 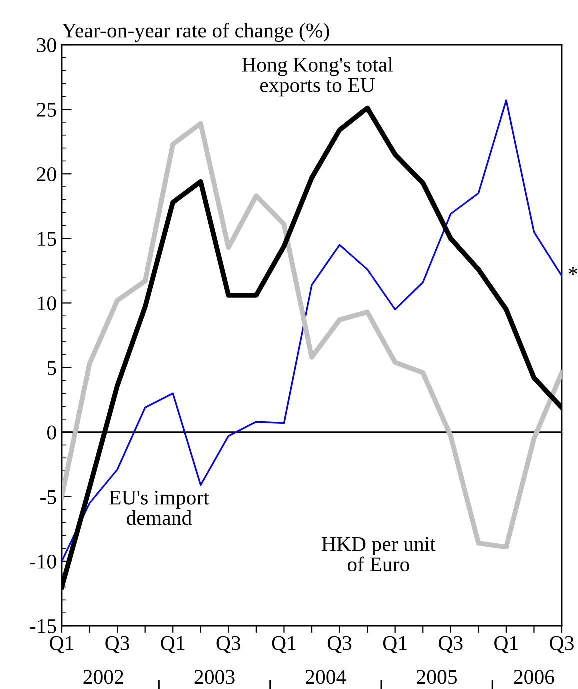 I want to click on y-tick-label: 20, so click(x=46, y=174).